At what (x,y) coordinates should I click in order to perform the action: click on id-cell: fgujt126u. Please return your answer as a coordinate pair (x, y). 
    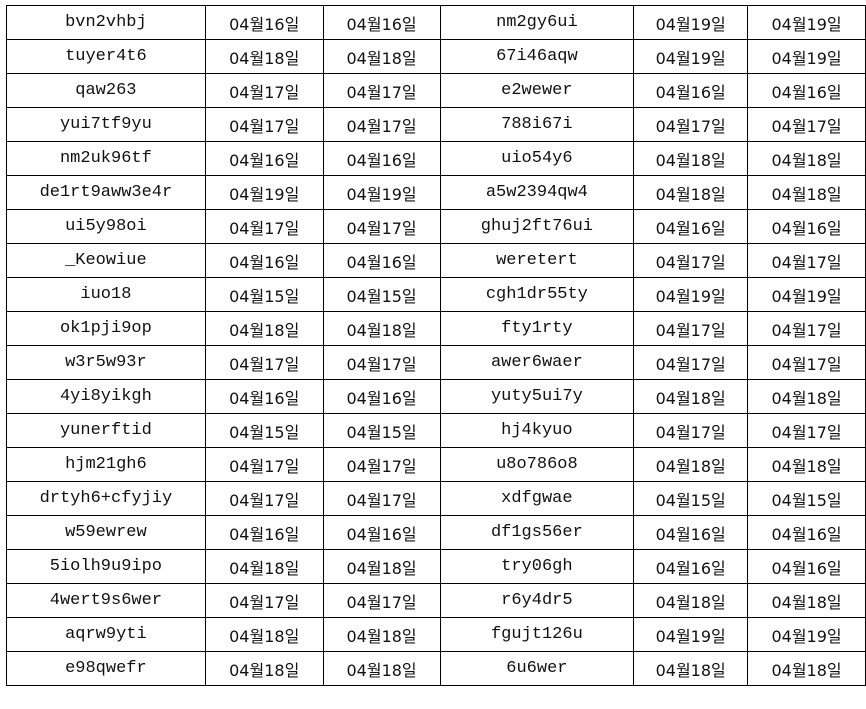
    Looking at the image, I should click on (537, 634).